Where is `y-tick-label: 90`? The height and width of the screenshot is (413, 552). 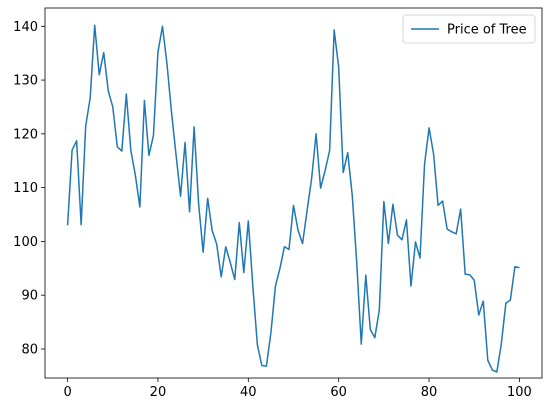
y-tick-label: 90 is located at coordinates (29, 296).